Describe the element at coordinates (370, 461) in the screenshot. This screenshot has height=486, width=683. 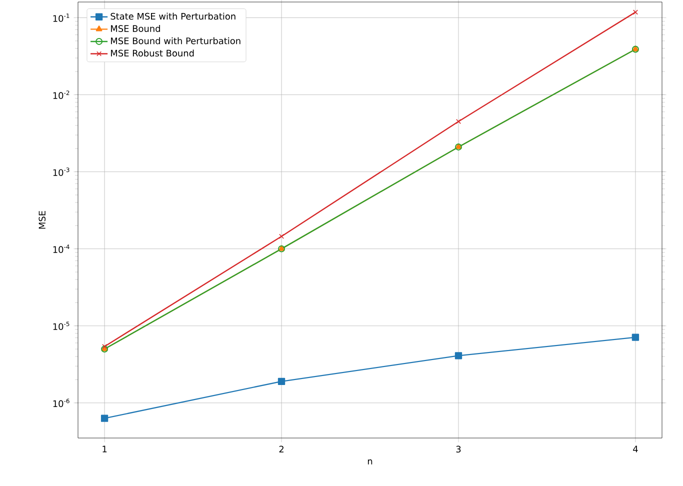
I see `x-axis-title: n` at that location.